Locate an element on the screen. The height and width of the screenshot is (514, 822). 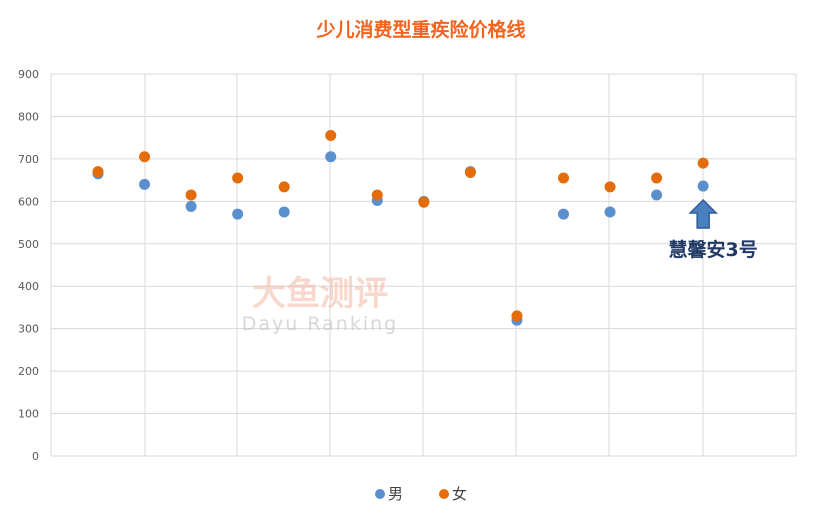
legend-label: 女 is located at coordinates (459, 494).